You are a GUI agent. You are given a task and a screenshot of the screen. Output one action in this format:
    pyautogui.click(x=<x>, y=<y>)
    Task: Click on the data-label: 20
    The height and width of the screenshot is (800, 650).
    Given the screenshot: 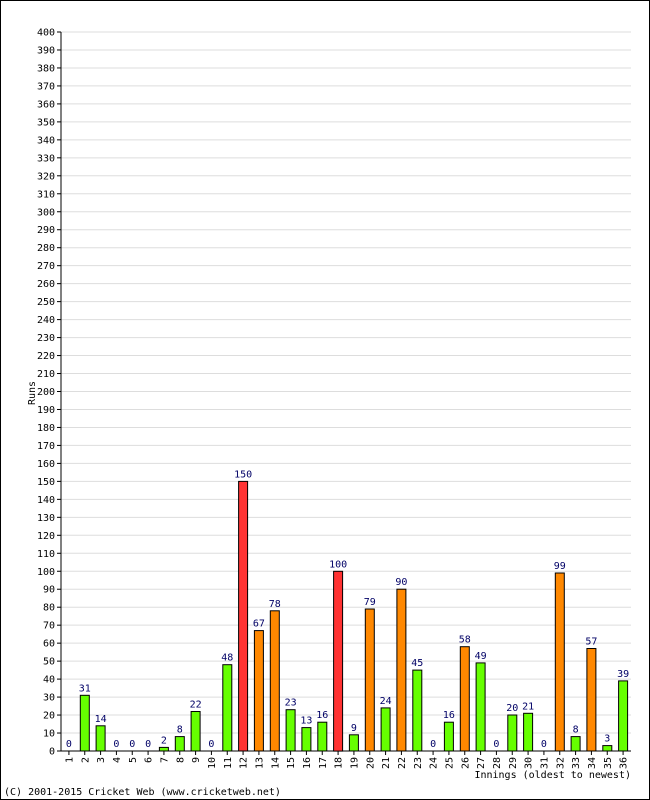 What is the action you would take?
    pyautogui.click(x=512, y=708)
    